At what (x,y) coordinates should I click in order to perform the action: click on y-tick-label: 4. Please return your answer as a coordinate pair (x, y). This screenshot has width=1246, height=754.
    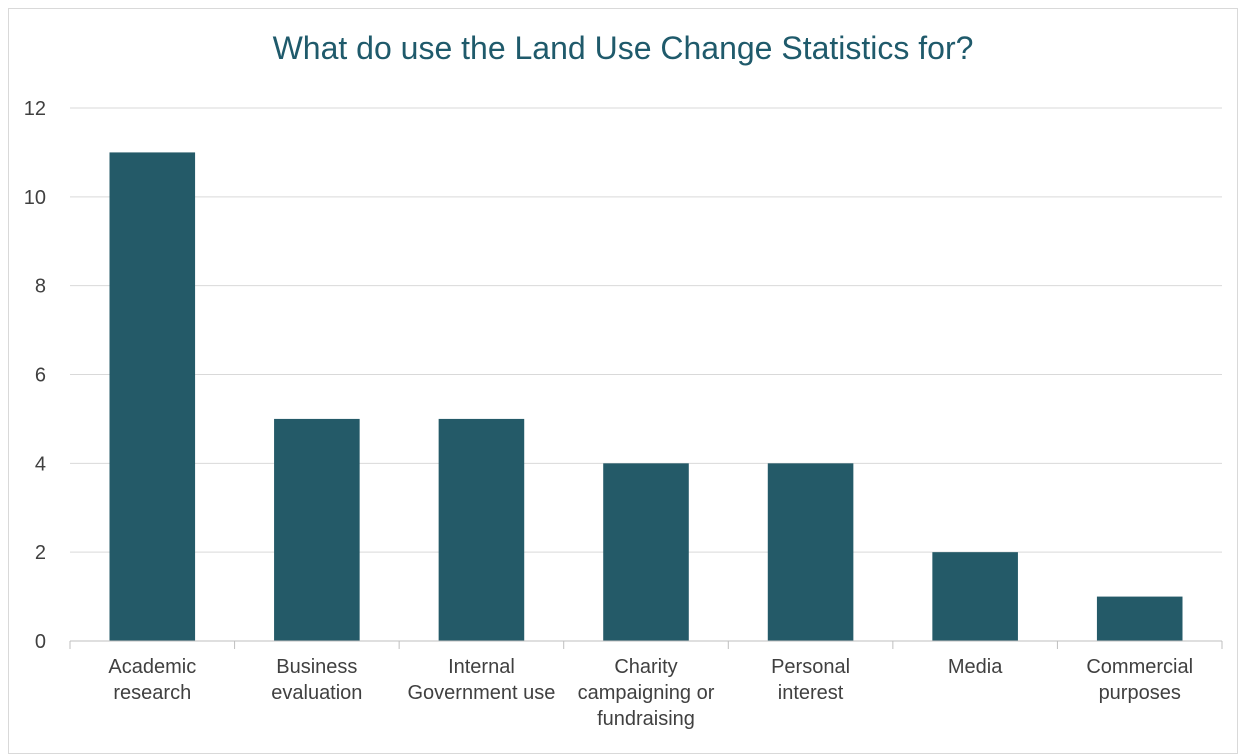
    Looking at the image, I should click on (40, 464).